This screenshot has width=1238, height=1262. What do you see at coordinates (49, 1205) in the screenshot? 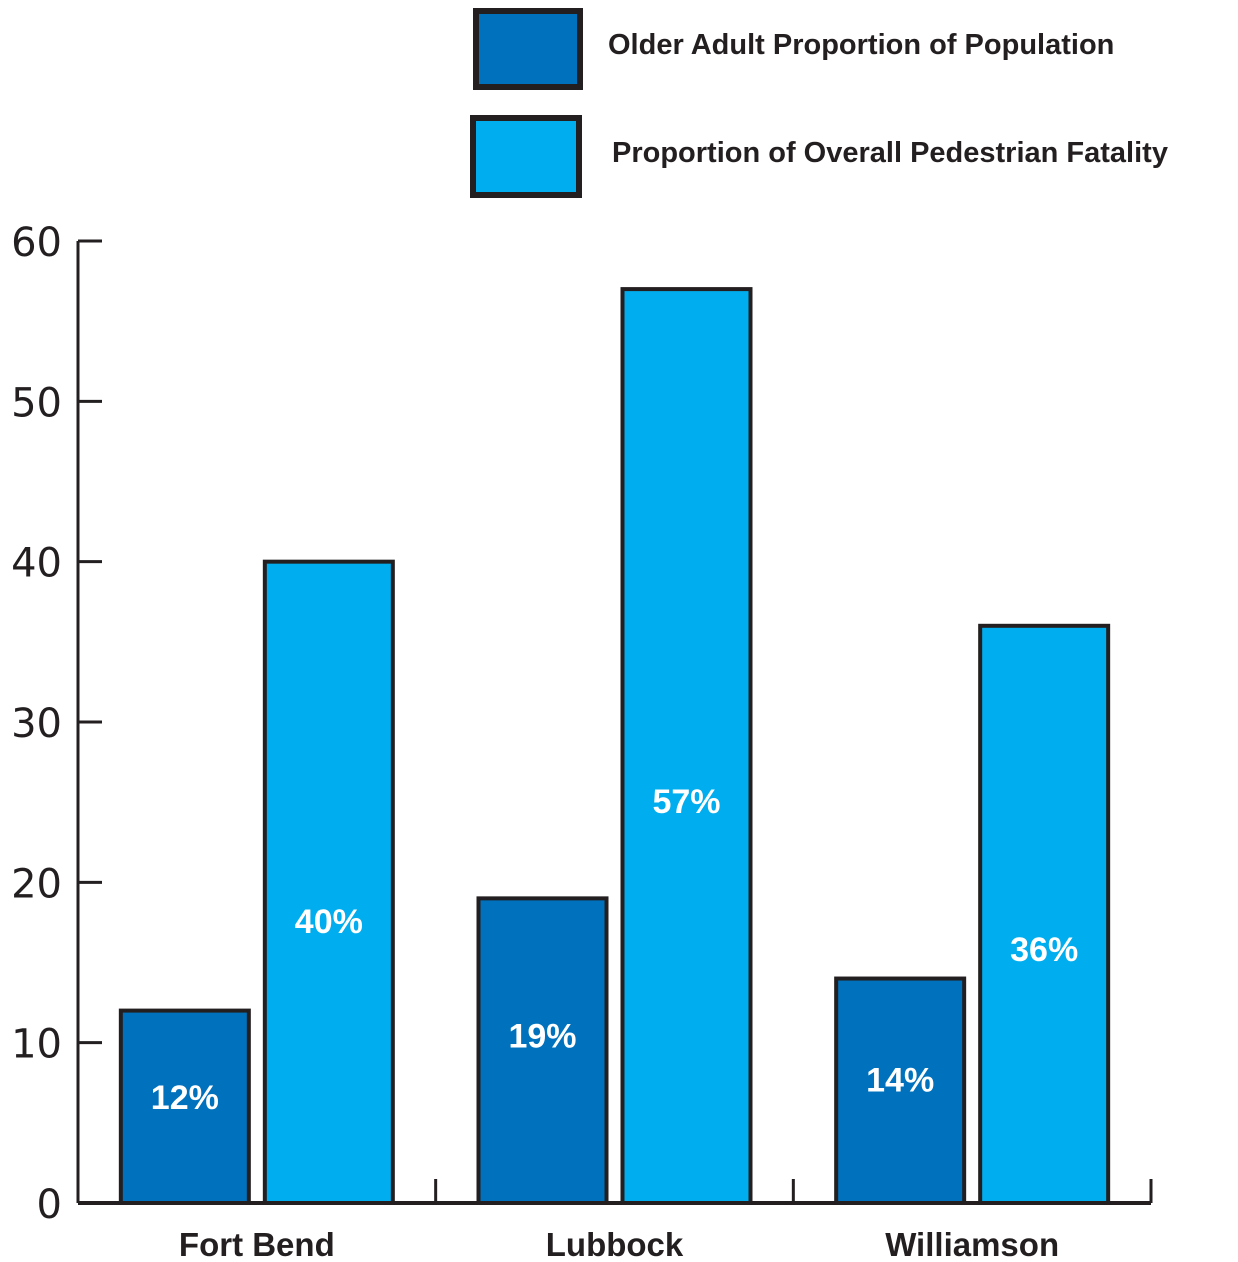
I see `y-tick-label: 0` at bounding box center [49, 1205].